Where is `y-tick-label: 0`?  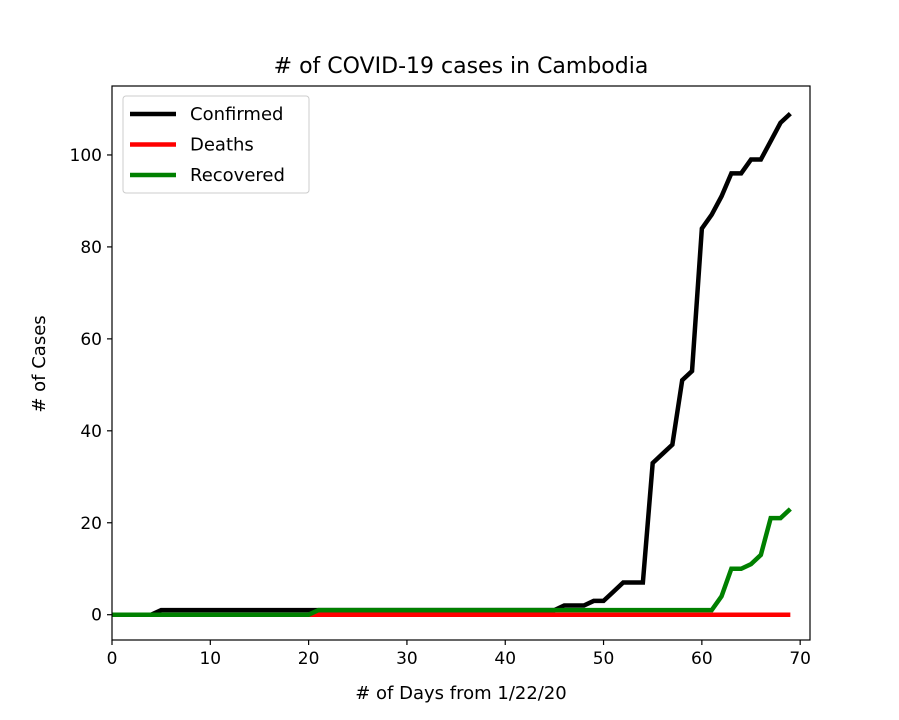 y-tick-label: 0 is located at coordinates (96, 616).